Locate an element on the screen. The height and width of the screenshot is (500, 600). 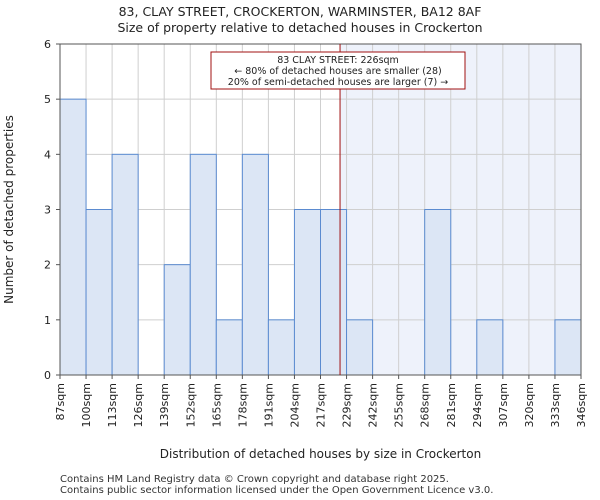
x-tick-label-294sqm: 294sqm is located at coordinates (477, 405).